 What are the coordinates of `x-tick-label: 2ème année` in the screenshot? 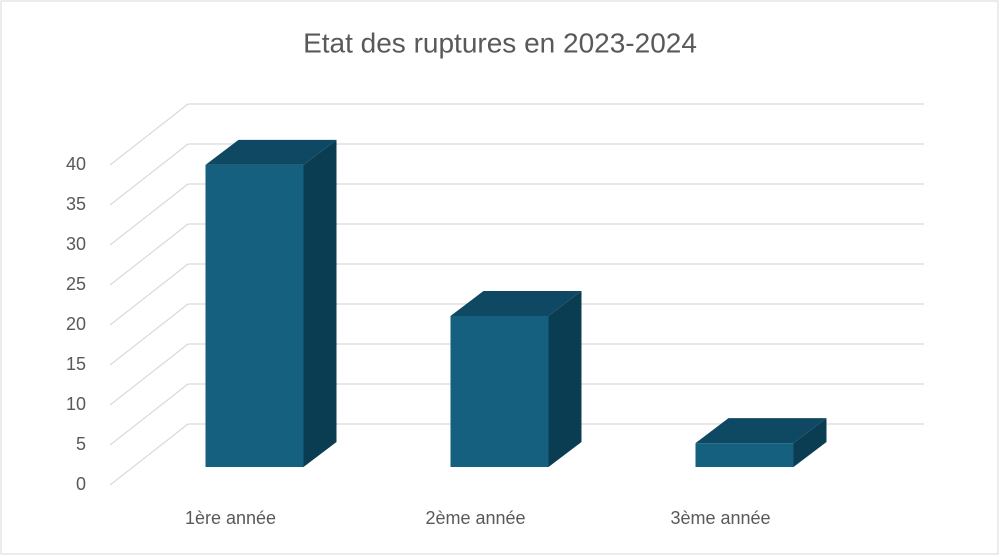 It's located at (475, 518).